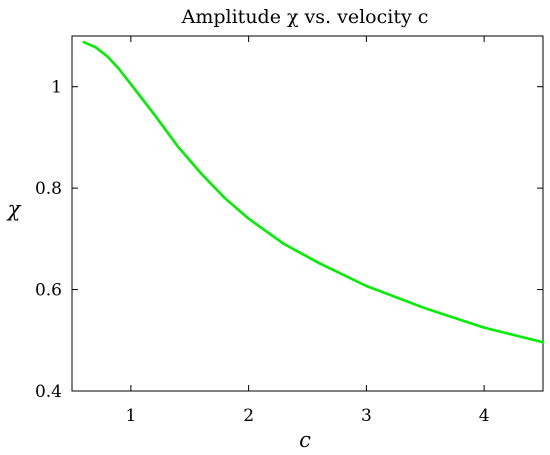 The height and width of the screenshot is (455, 550). What do you see at coordinates (14, 209) in the screenshot?
I see `y-axis-label: χ` at bounding box center [14, 209].